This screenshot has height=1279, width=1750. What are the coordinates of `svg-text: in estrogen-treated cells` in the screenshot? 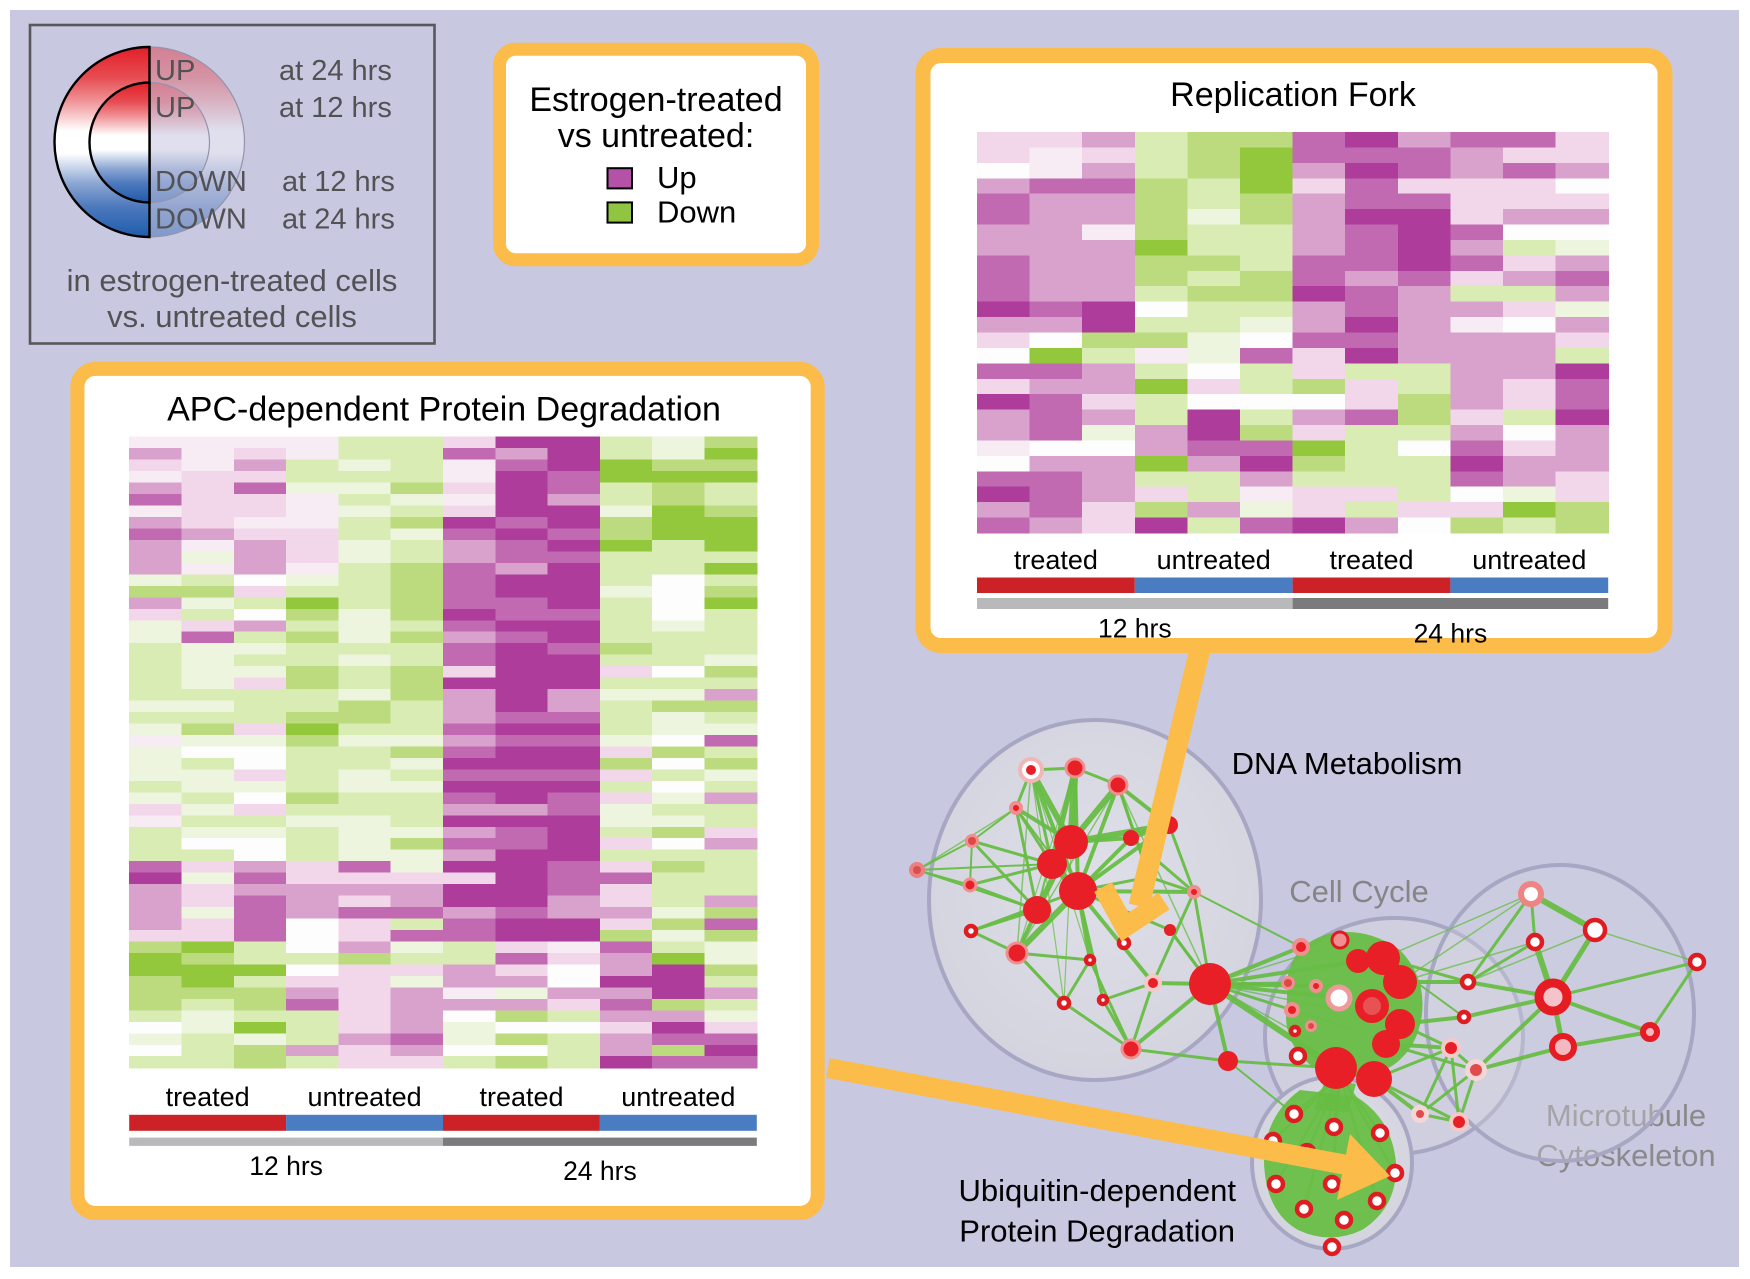 It's located at (232, 280).